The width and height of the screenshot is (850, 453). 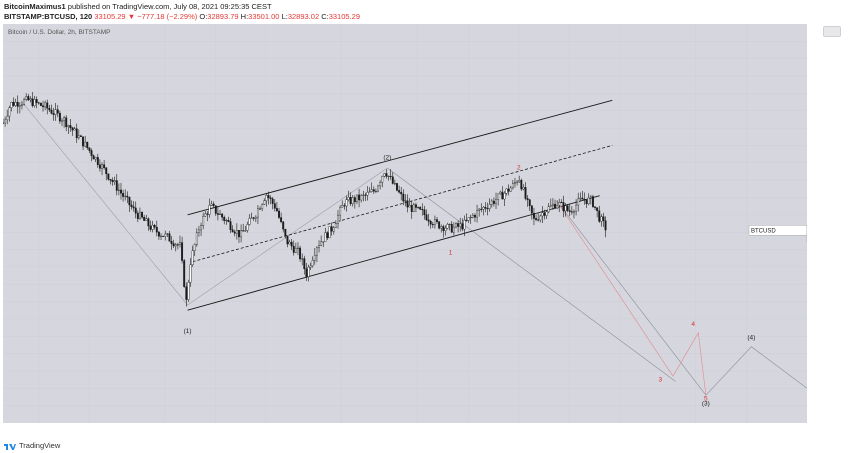 I want to click on price-axis-background, so click(x=827, y=230).